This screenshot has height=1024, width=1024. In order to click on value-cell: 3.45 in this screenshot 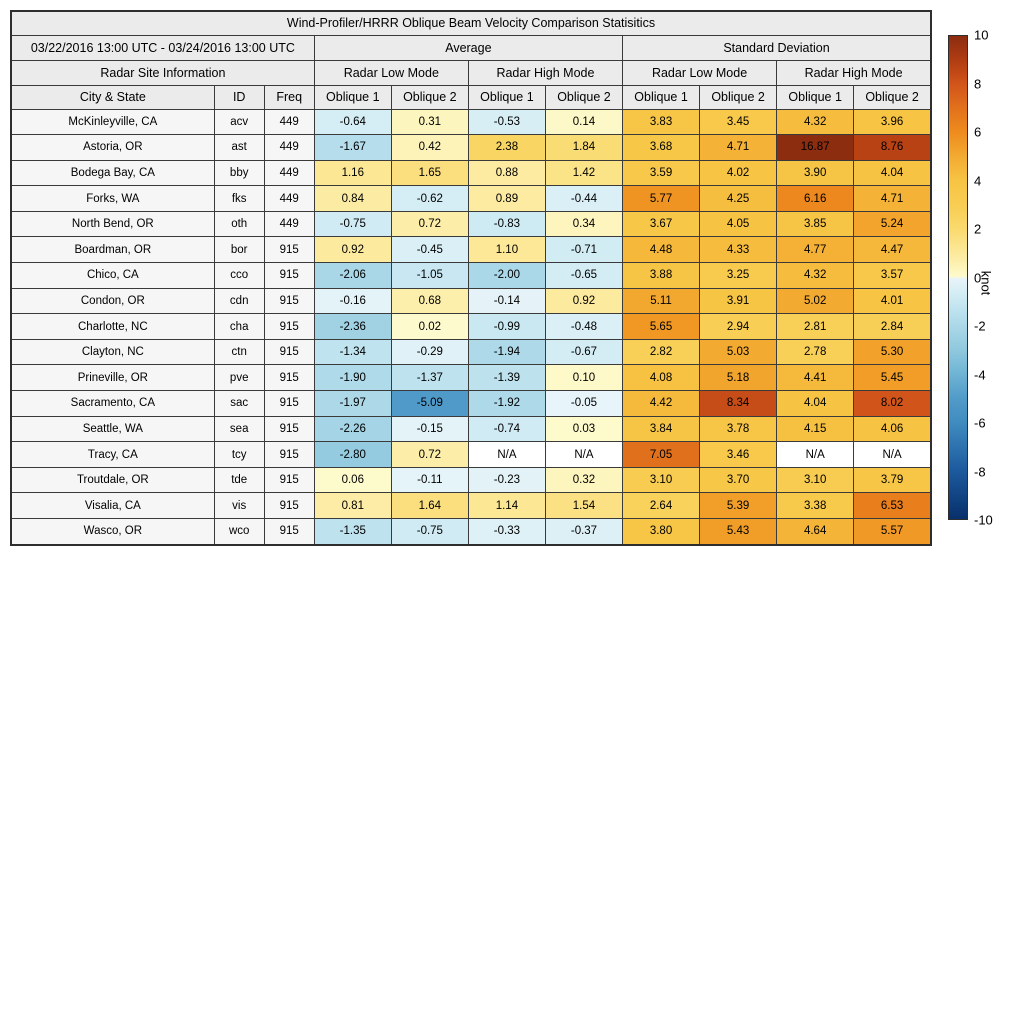, I will do `click(738, 122)`.